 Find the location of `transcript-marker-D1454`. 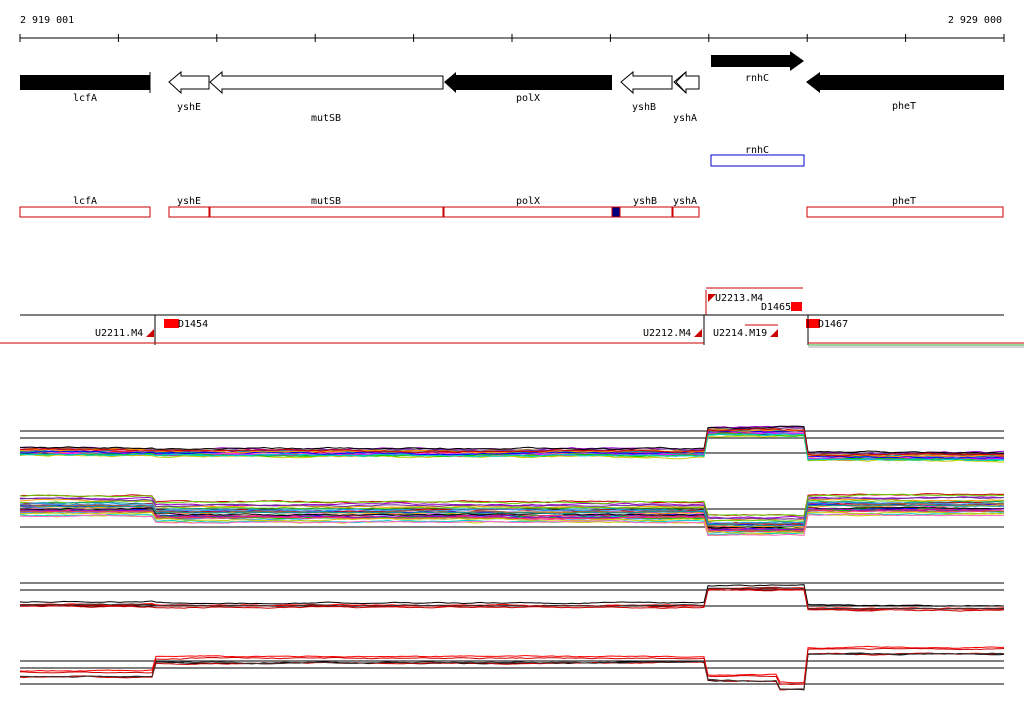

transcript-marker-D1454 is located at coordinates (171, 323).